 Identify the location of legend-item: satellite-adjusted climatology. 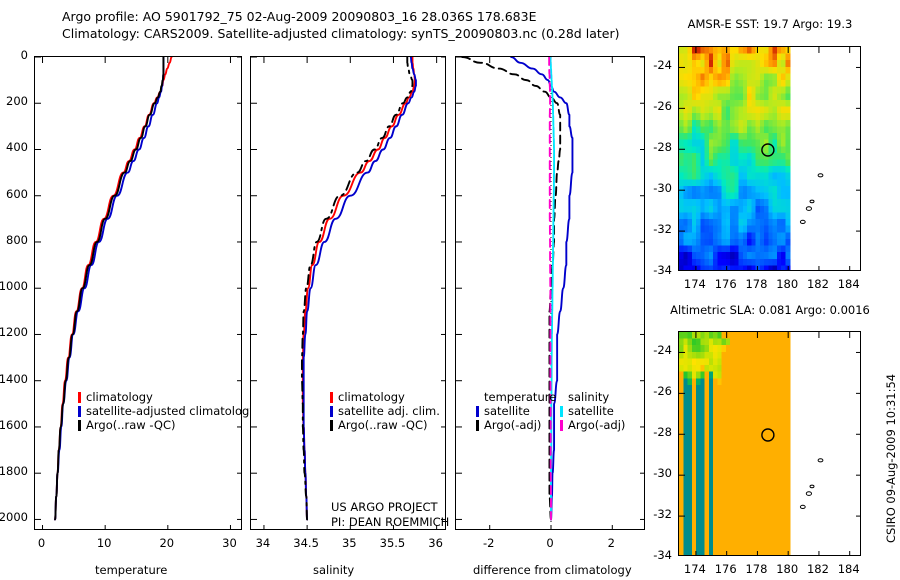
(167, 411).